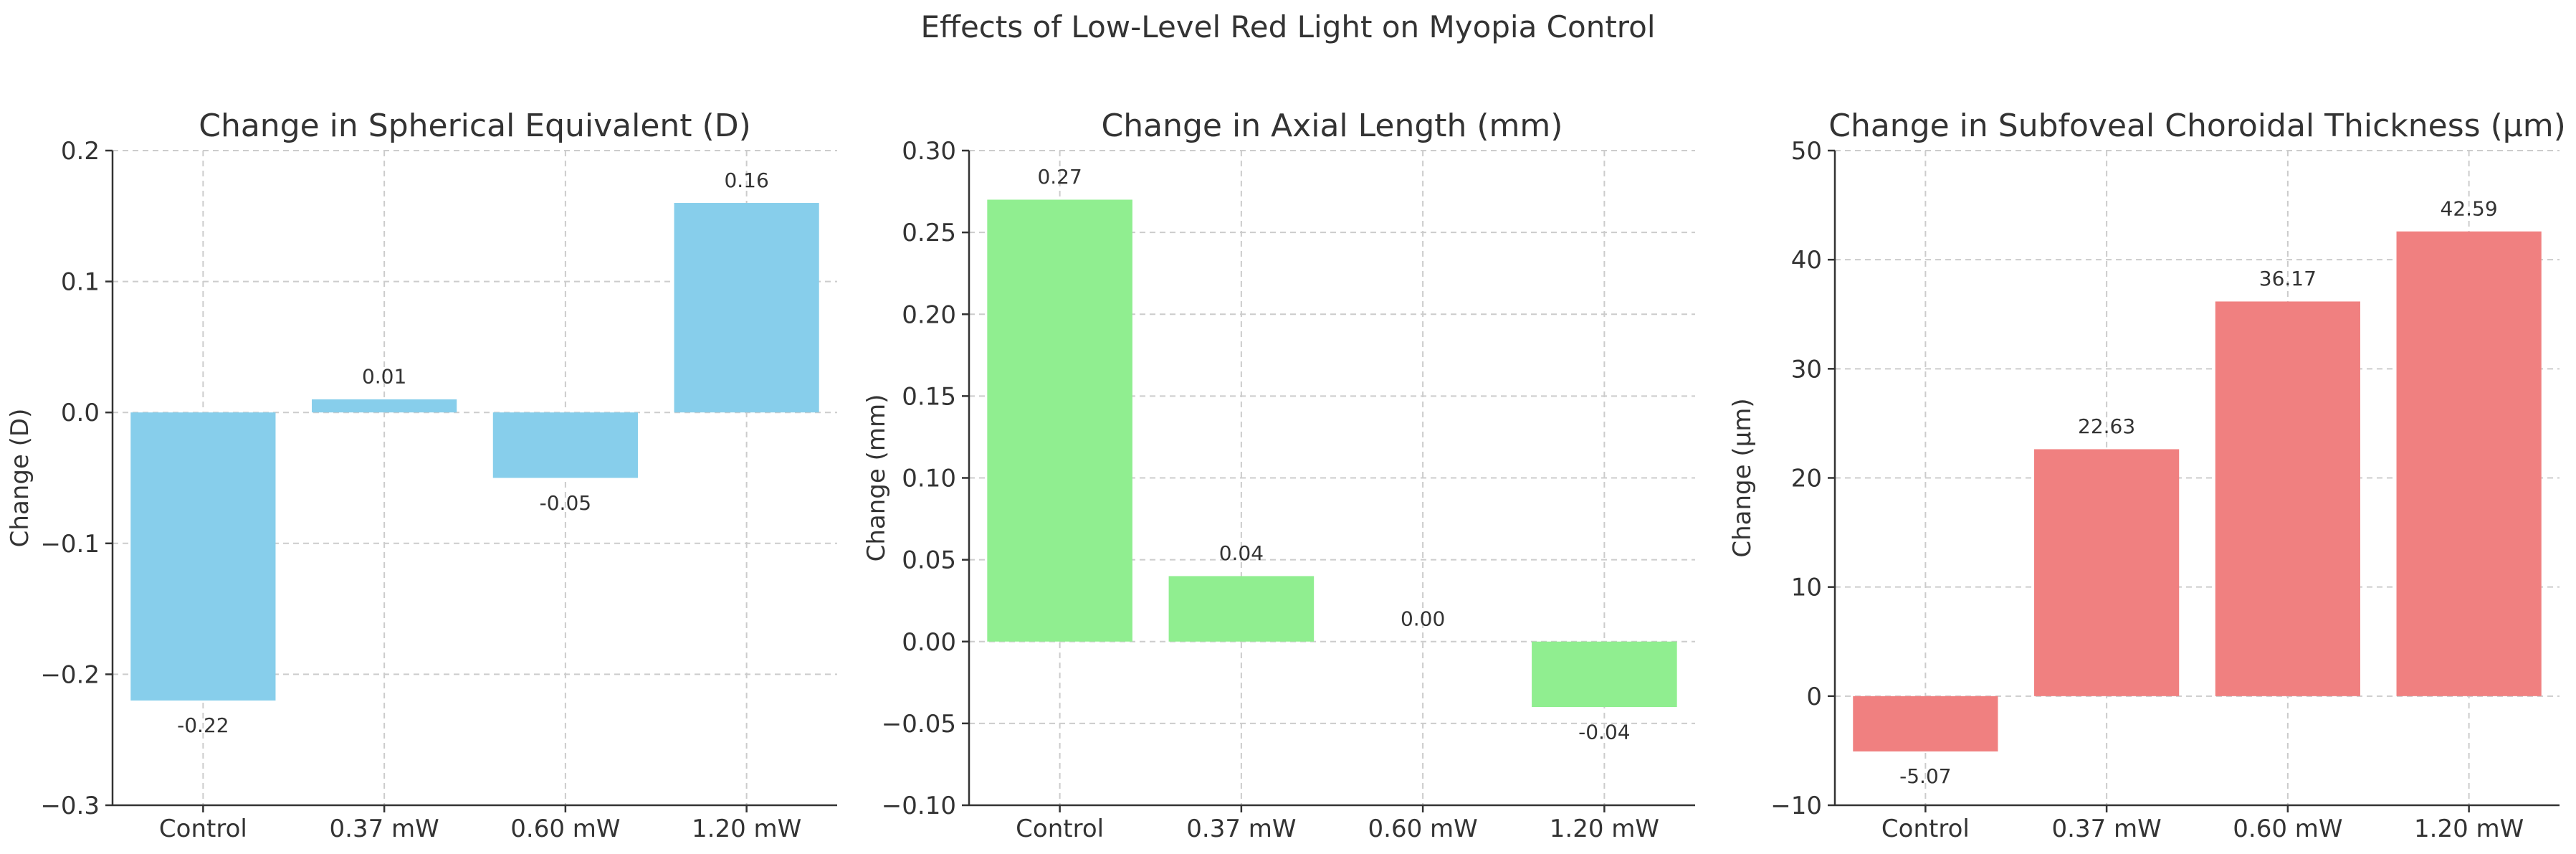 This screenshot has width=2576, height=854. I want to click on data-label: -0.04, so click(1604, 732).